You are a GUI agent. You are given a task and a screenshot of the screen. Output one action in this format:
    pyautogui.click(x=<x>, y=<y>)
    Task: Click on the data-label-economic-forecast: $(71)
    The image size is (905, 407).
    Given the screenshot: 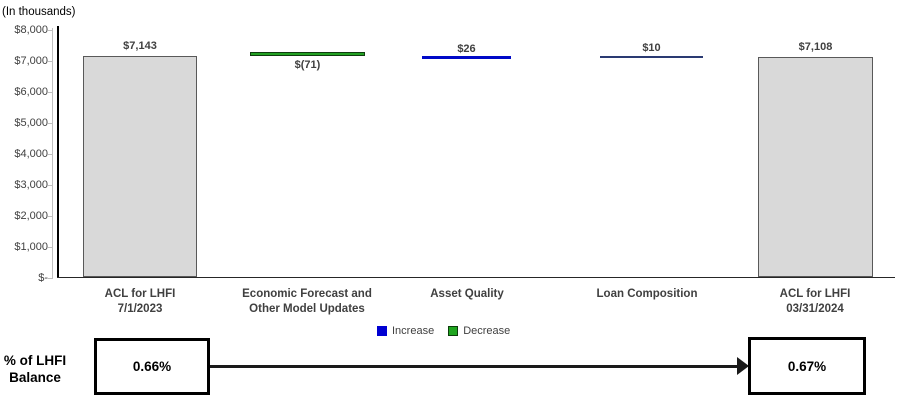 What is the action you would take?
    pyautogui.click(x=307, y=65)
    